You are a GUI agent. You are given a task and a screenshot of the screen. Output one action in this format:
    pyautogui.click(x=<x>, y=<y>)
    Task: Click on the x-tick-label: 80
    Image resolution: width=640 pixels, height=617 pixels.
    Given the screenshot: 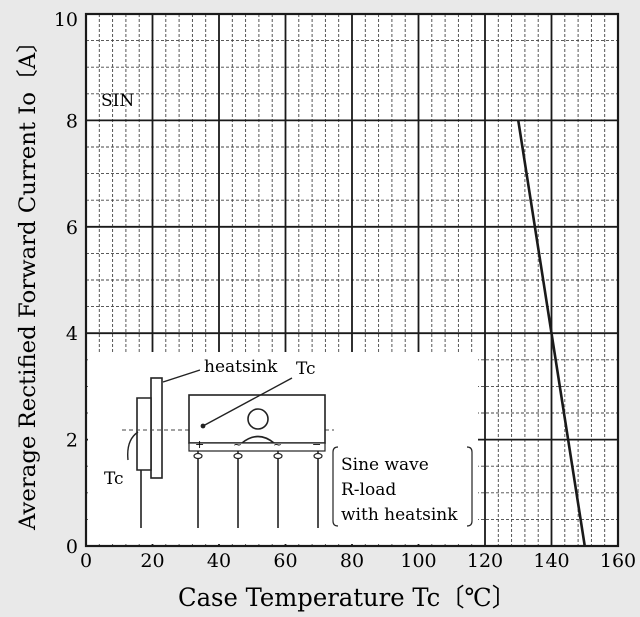 What is the action you would take?
    pyautogui.click(x=352, y=561)
    